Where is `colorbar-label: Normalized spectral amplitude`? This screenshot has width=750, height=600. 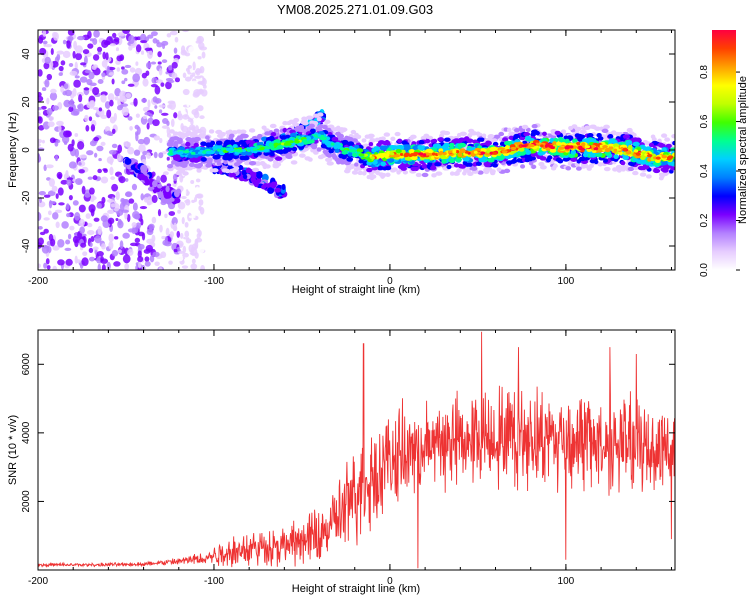 colorbar-label: Normalized spectral amplitude is located at coordinates (743, 150).